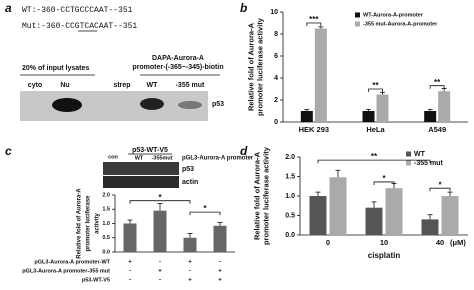  Describe the element at coordinates (384, 242) in the screenshot. I see `x-tick-label: 10` at that location.